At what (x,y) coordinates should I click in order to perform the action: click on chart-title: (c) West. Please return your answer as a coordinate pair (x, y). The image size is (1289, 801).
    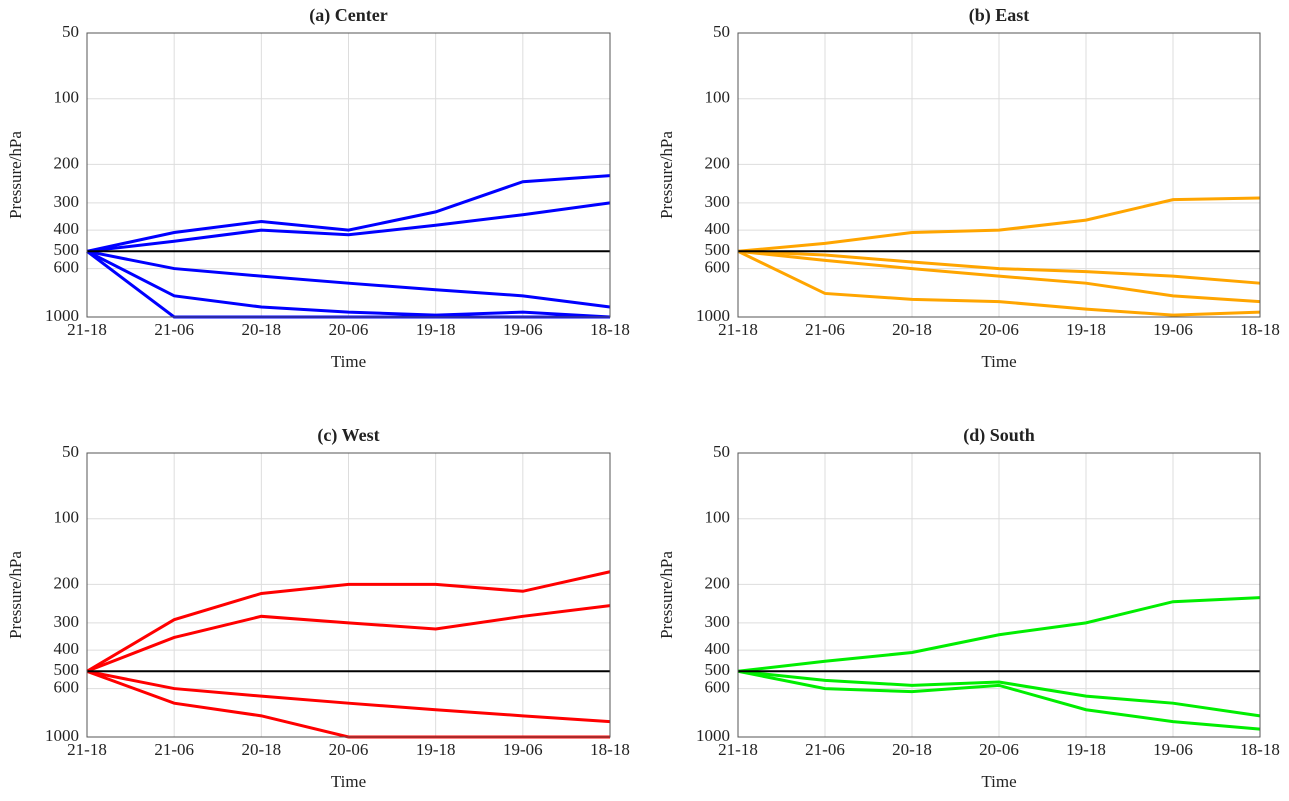
    Looking at the image, I should click on (348, 435).